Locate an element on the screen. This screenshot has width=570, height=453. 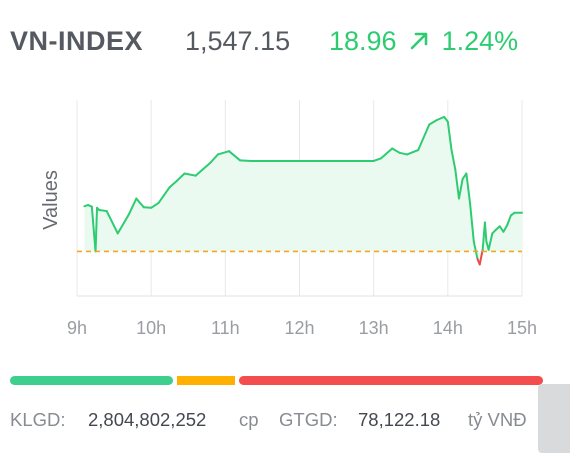
market-breadth-bar is located at coordinates (276, 380).